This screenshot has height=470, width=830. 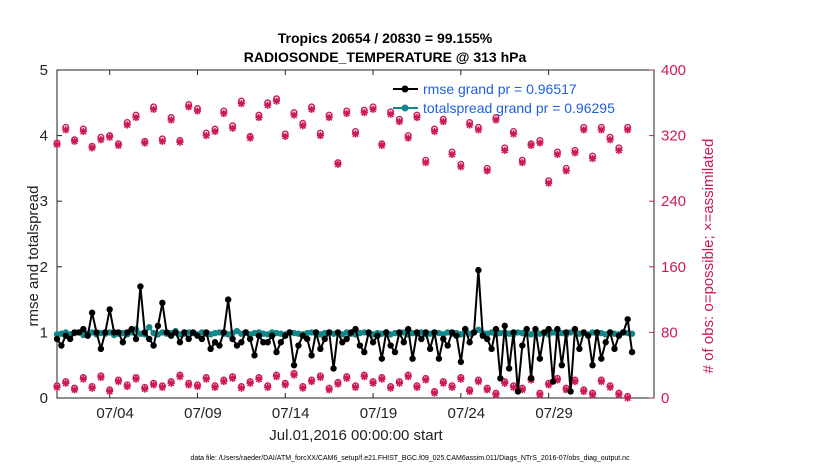 What do you see at coordinates (44, 332) in the screenshot?
I see `left-tick-label: 1` at bounding box center [44, 332].